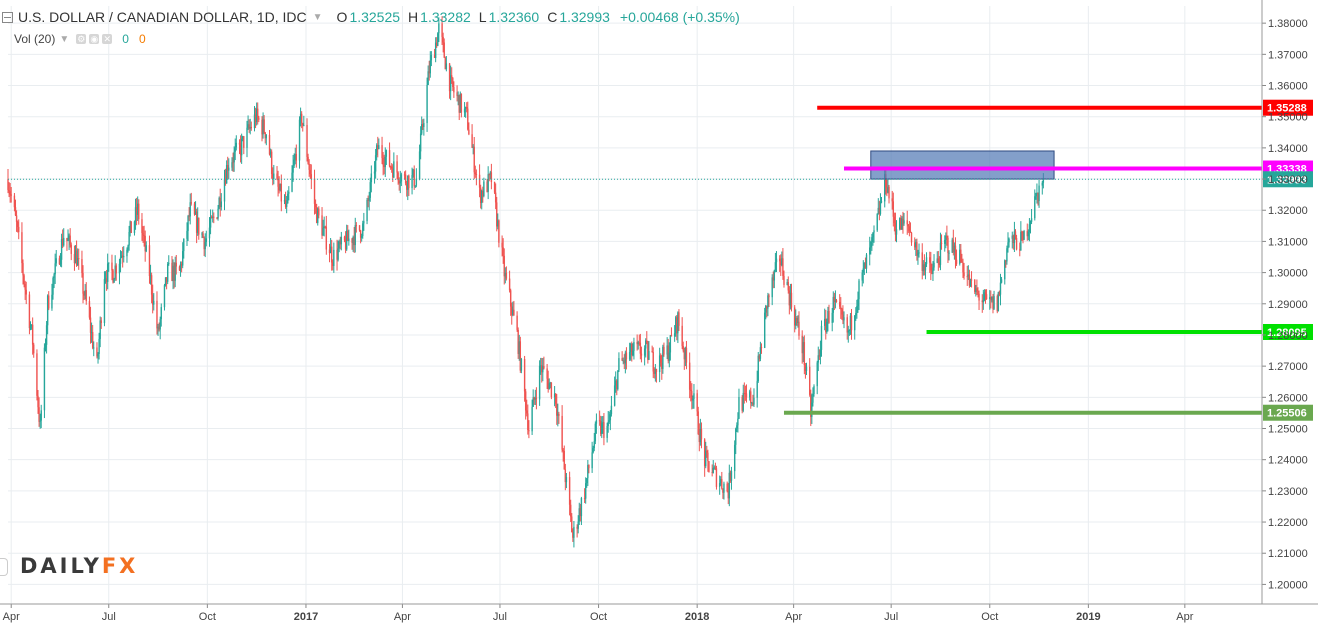 This screenshot has height=632, width=1318. What do you see at coordinates (162, 17) in the screenshot?
I see `symbol-title: U.S. DOLLAR / CANADIAN DOLLAR, 1D, IDC` at bounding box center [162, 17].